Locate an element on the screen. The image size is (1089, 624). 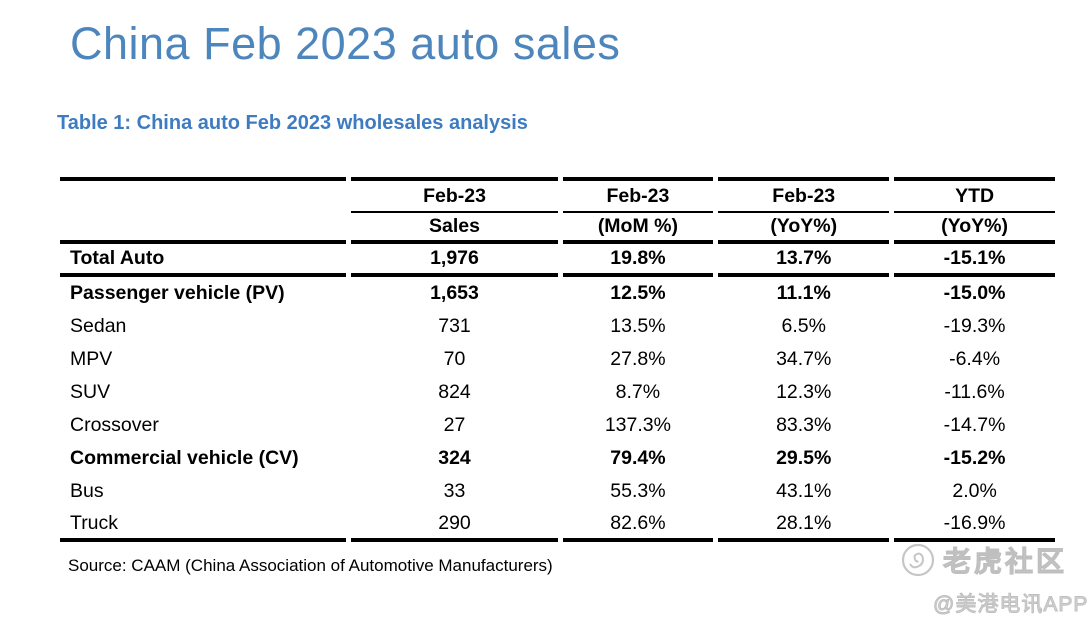
watermark-app-text: @美港电讯APP is located at coordinates (1010, 605).